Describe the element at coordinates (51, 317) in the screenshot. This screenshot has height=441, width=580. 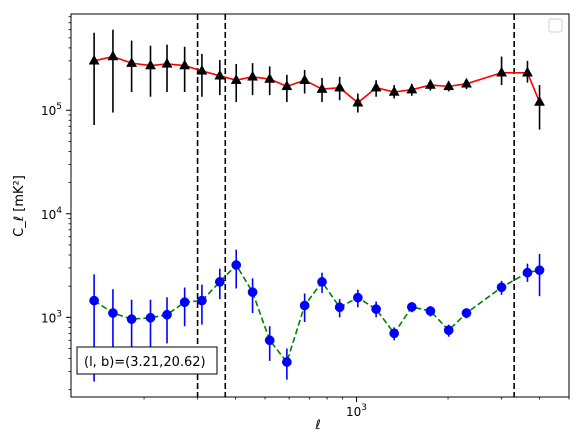
I see `y-tick-label-0: 10³` at that location.